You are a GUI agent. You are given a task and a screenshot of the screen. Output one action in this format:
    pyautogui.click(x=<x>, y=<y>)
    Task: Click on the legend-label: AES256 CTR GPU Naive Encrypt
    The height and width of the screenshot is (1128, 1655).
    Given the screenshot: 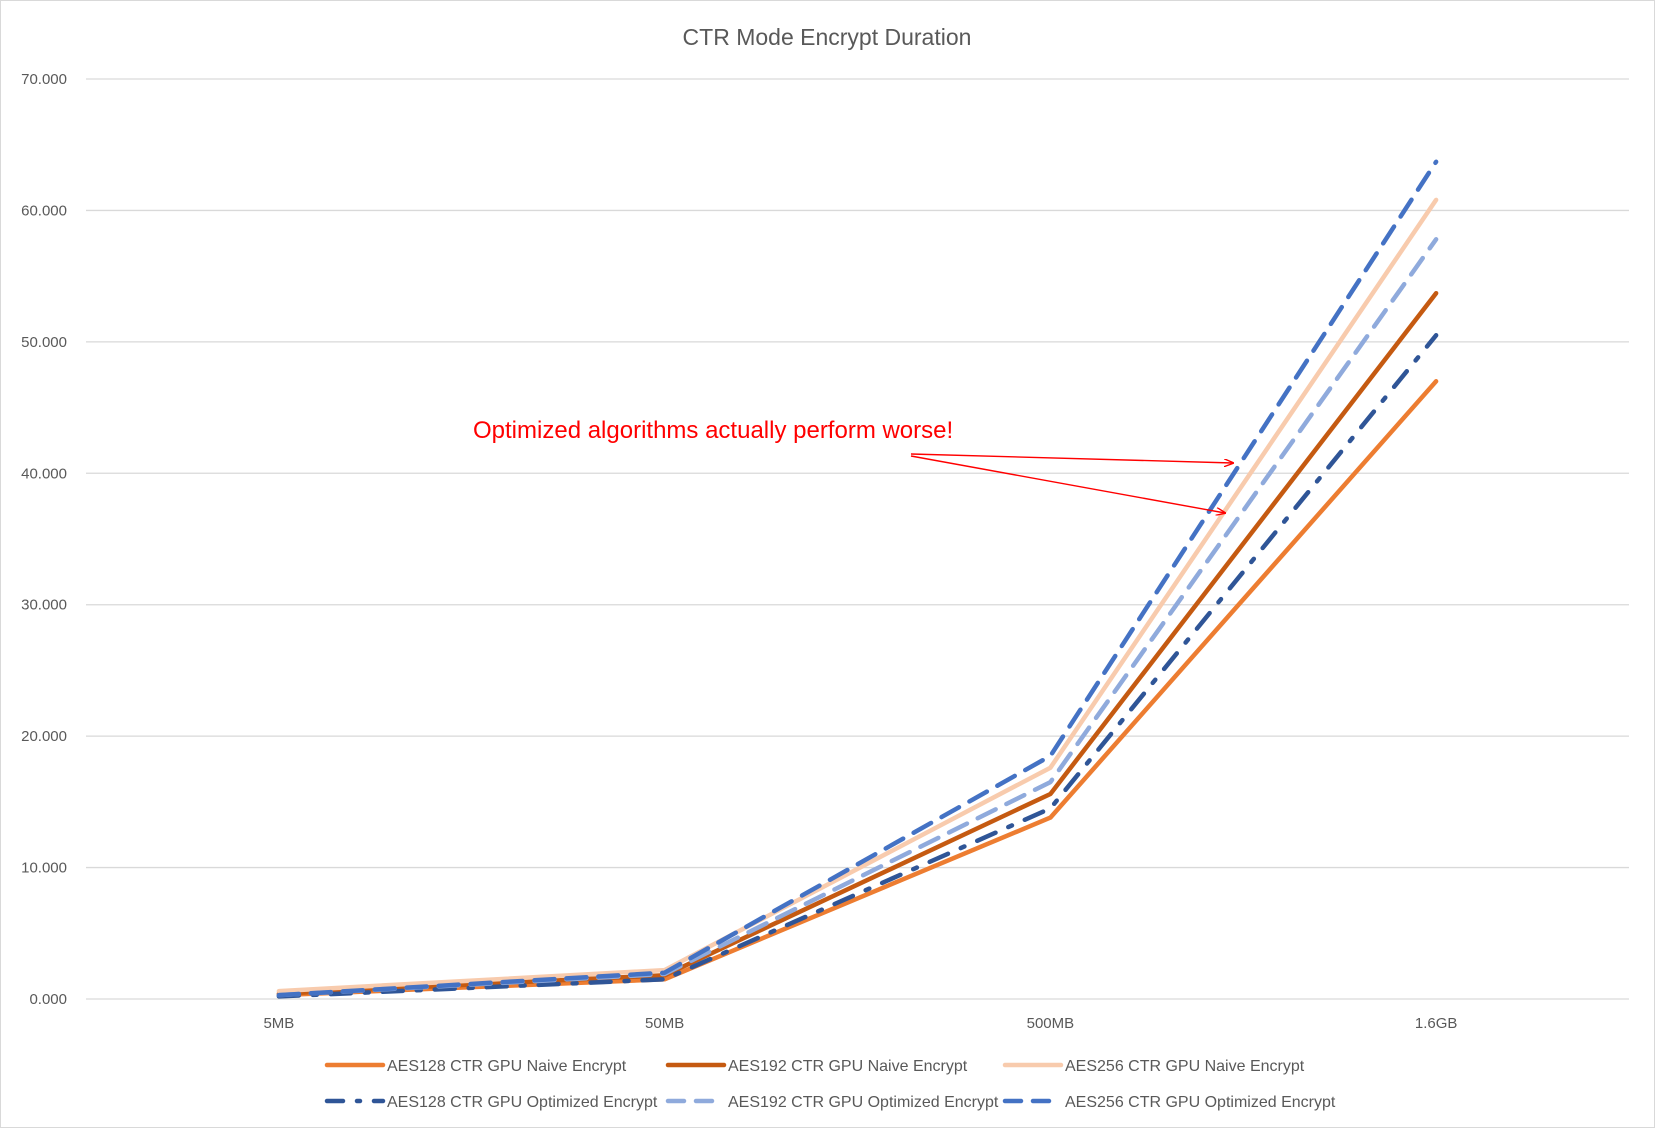 What is the action you would take?
    pyautogui.click(x=1185, y=1066)
    